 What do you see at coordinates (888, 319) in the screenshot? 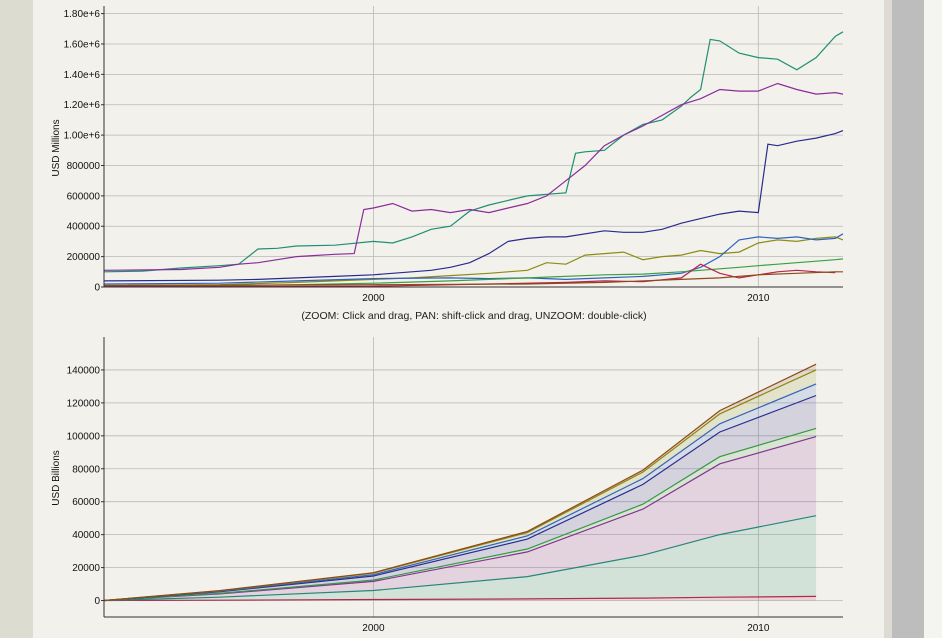
I see `panel-shadow` at bounding box center [888, 319].